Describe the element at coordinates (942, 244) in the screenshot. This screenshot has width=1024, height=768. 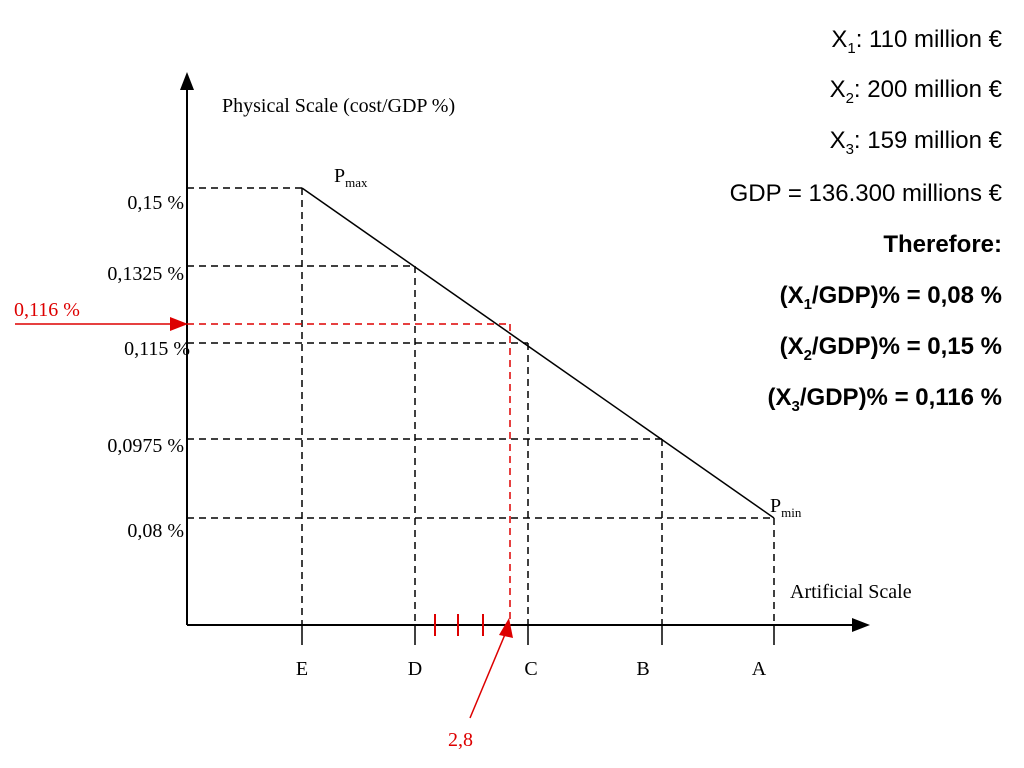
I see `info-therefore: Therefore:` at that location.